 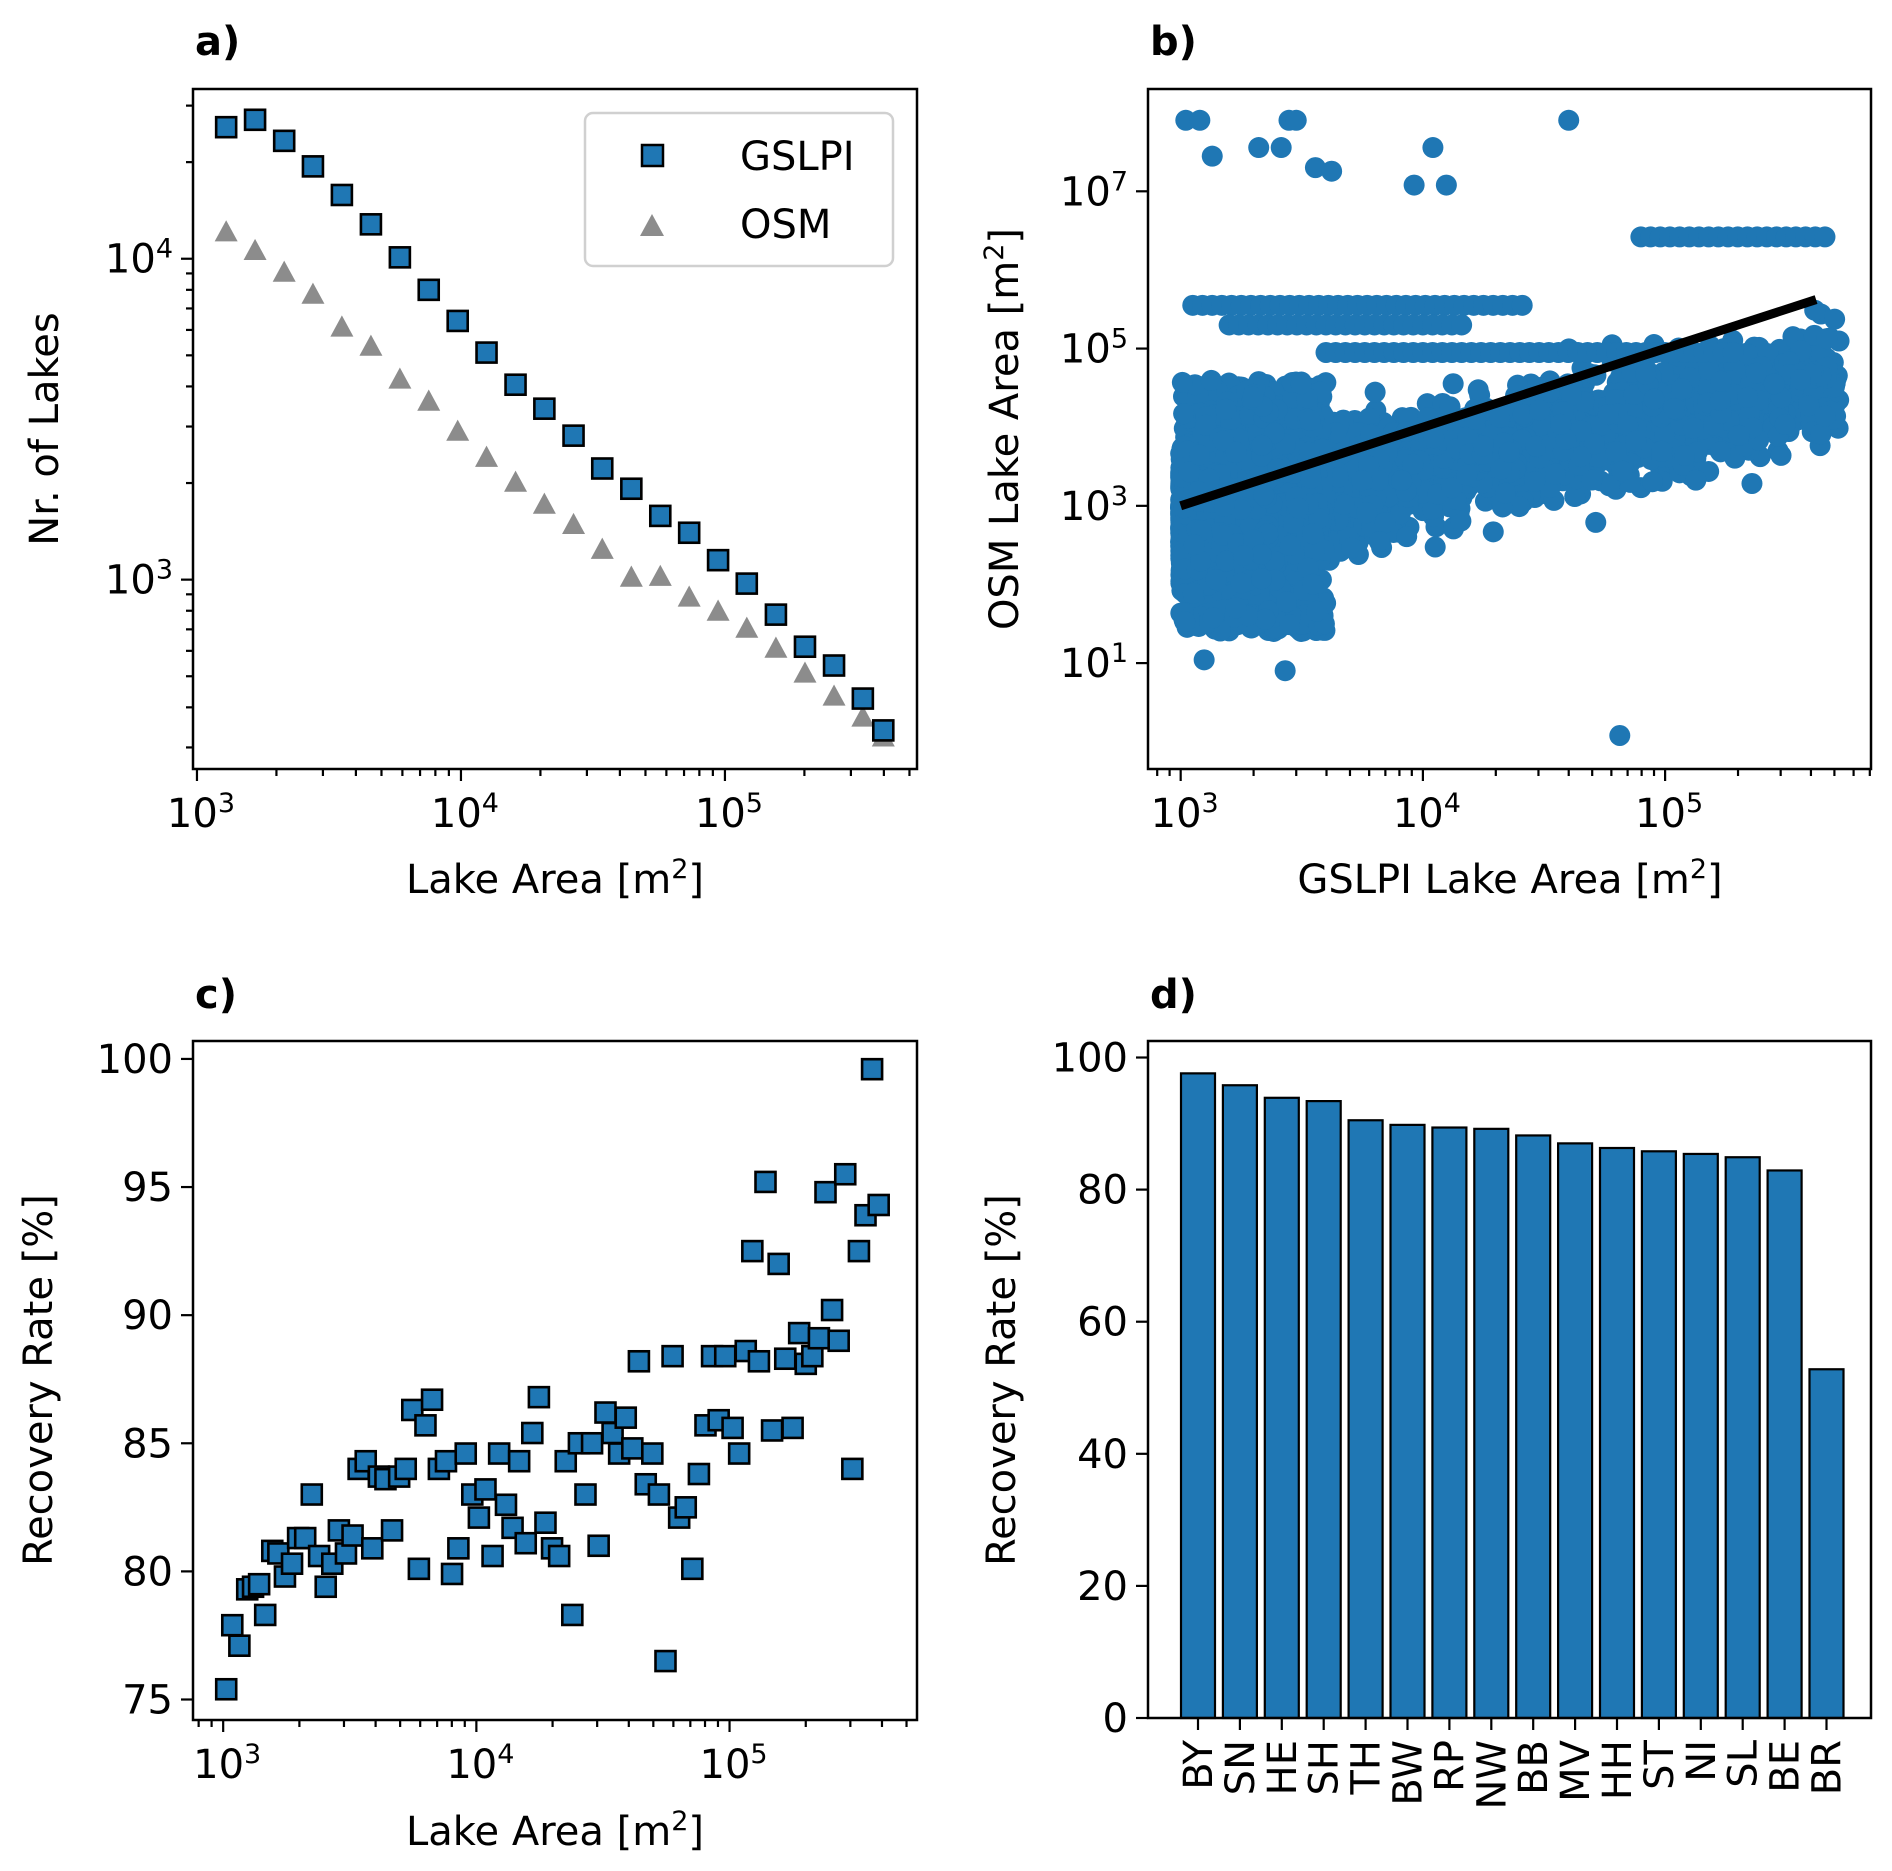 What do you see at coordinates (652, 155) in the screenshot?
I see `legend-gslpi-square-icon` at bounding box center [652, 155].